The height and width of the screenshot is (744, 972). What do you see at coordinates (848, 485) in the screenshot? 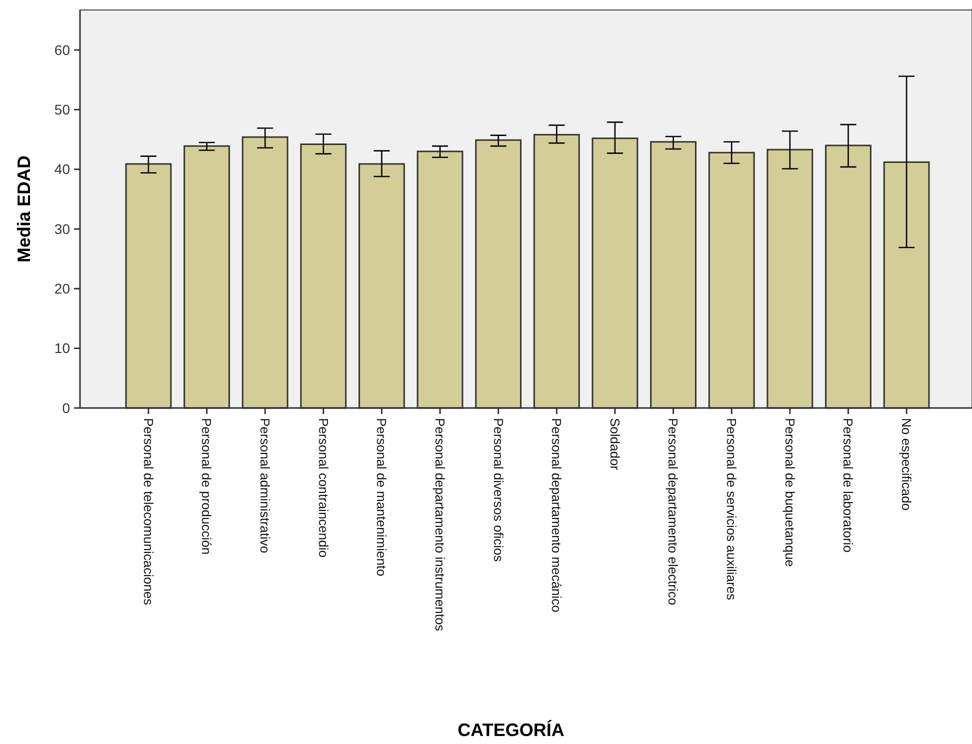
I see `x-tick-label: Personal de laboratorio` at bounding box center [848, 485].